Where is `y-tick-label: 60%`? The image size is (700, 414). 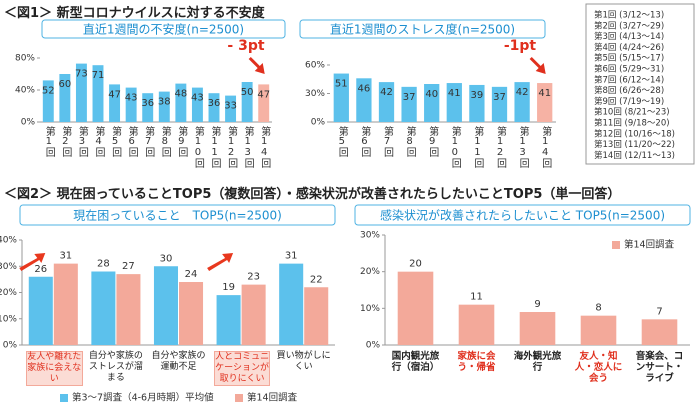
y-tick-label: 60% is located at coordinates (315, 66).